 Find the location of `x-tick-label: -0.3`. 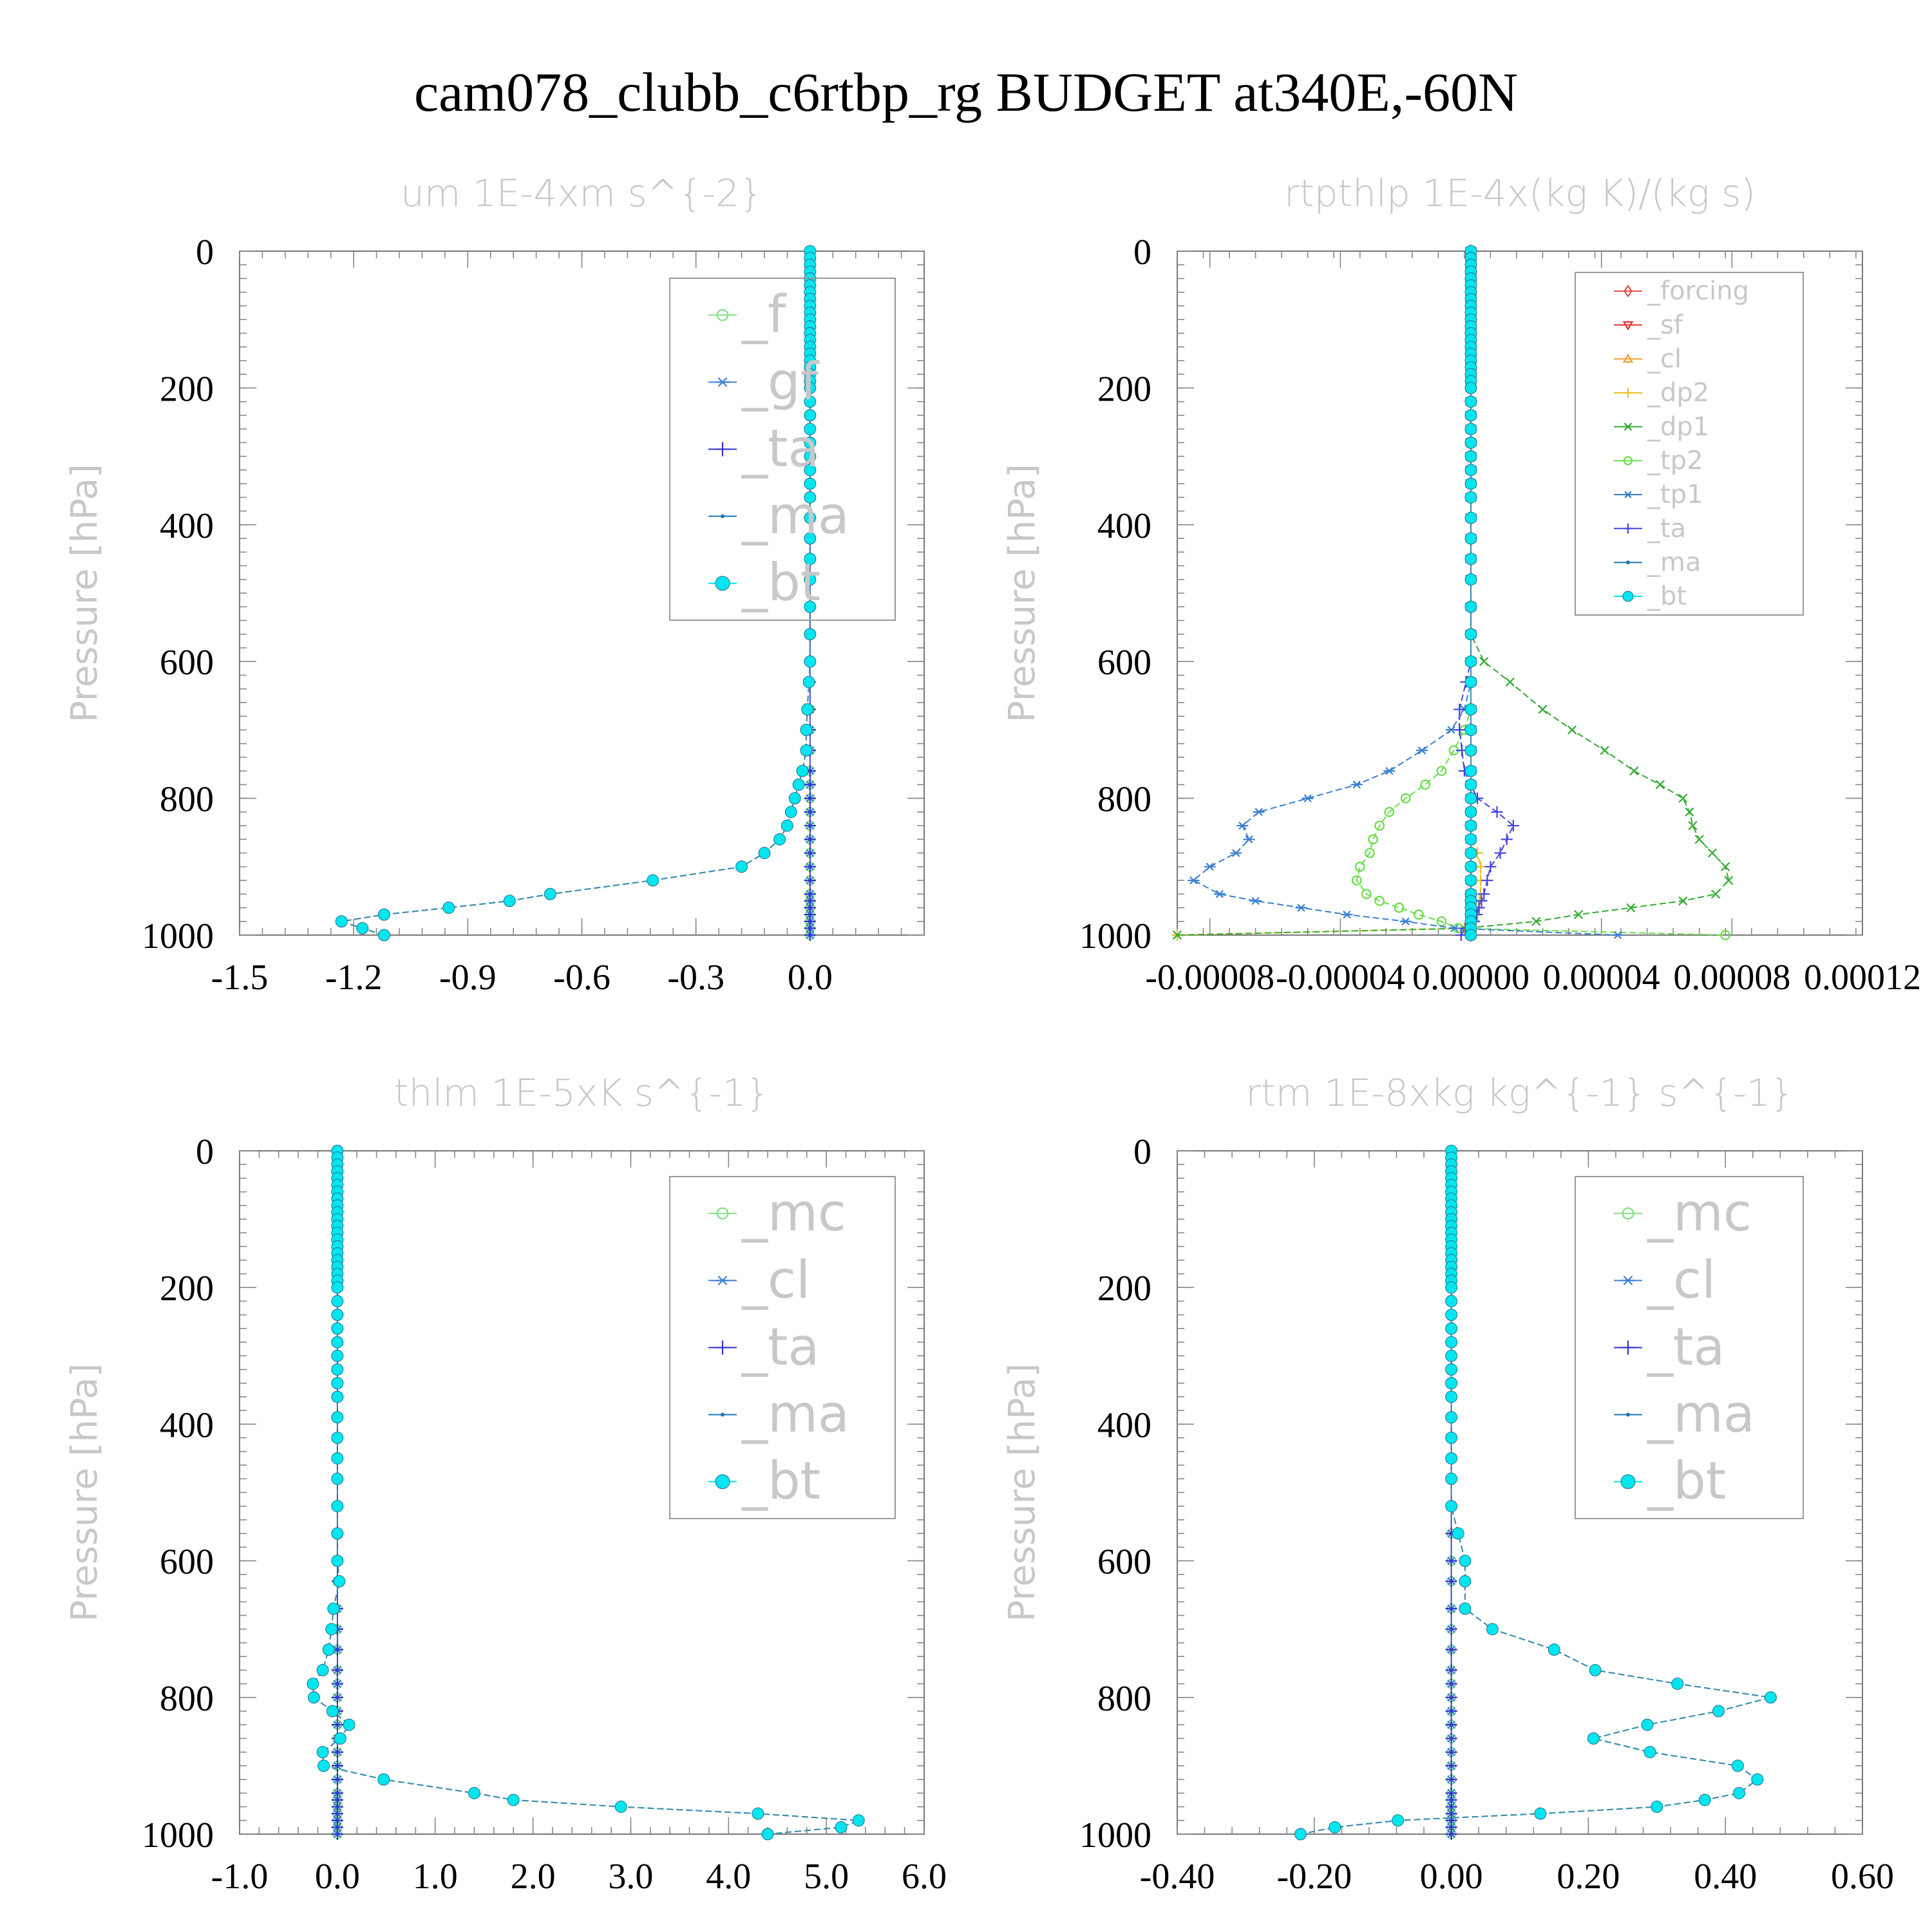

x-tick-label: -0.3 is located at coordinates (695, 978).